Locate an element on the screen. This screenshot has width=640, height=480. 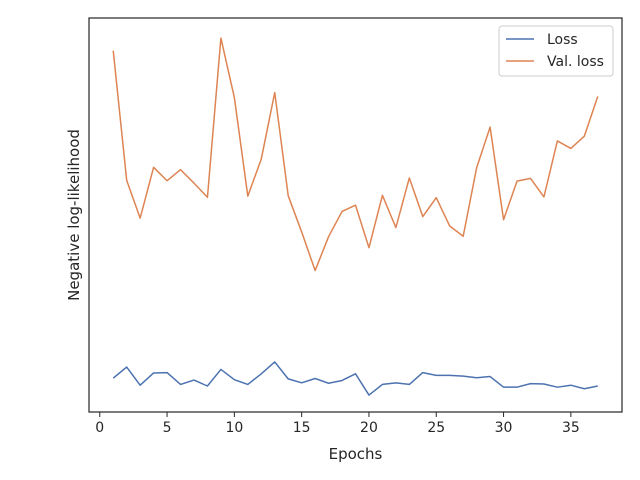
x-tick-label: 5 is located at coordinates (167, 428).